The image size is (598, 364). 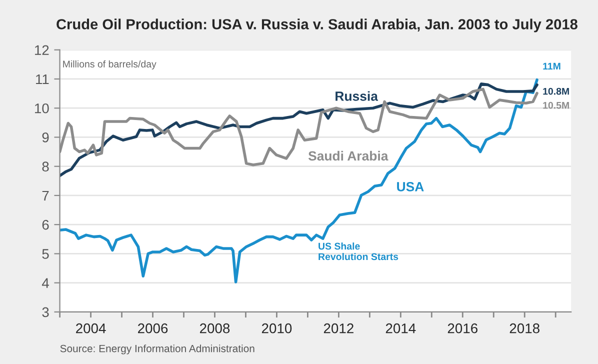 I want to click on data-label: 11M, so click(x=551, y=66).